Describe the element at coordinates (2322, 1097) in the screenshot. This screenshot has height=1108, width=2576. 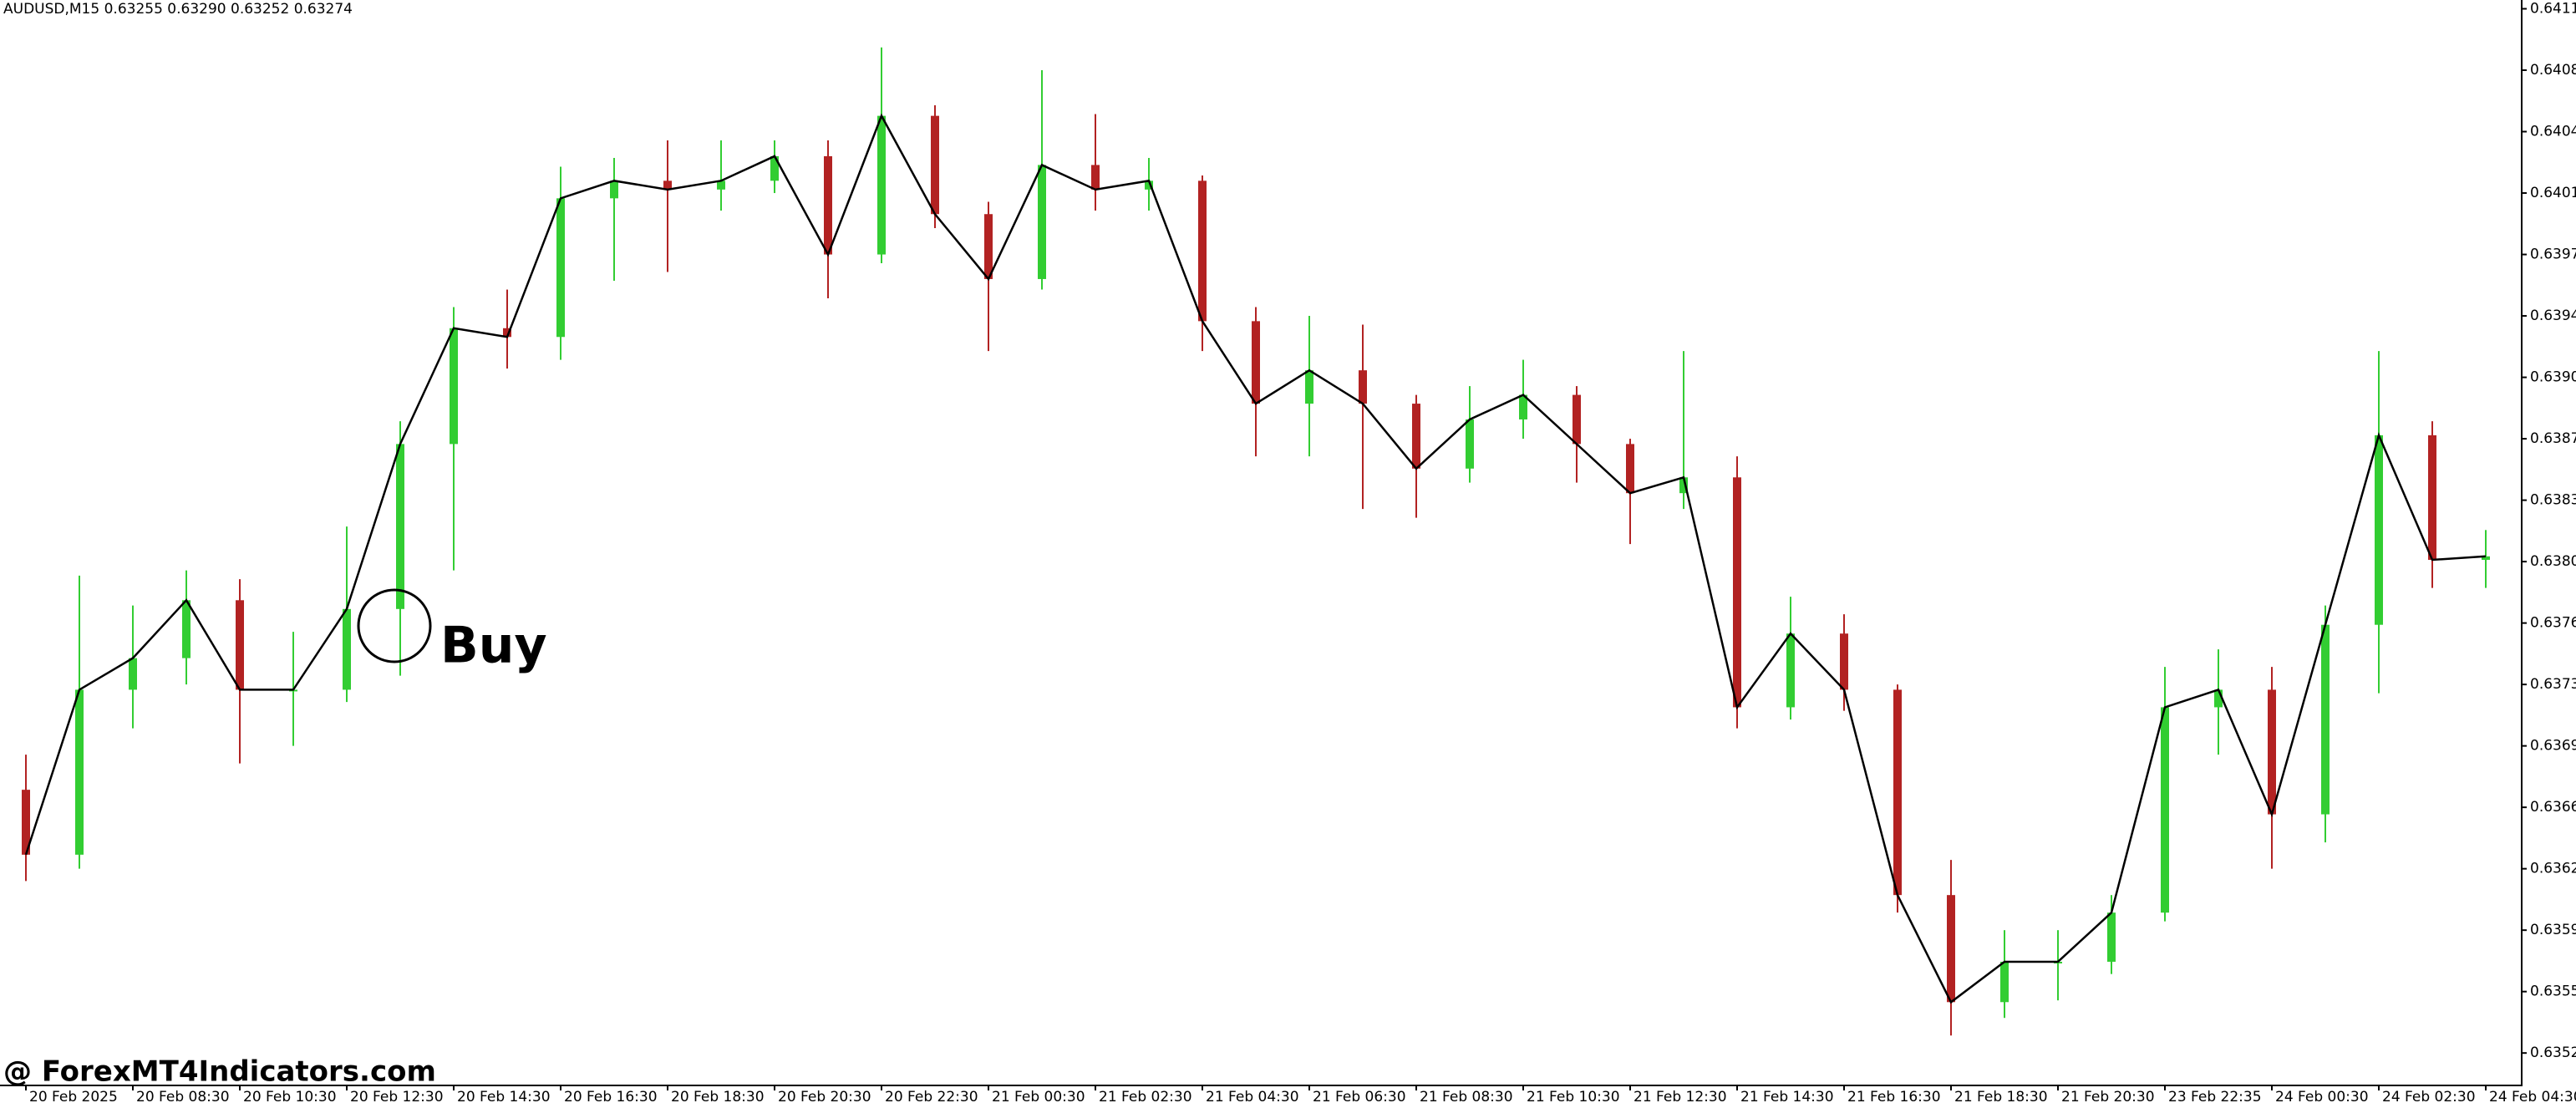
I see `x-tick-label: 24 Feb 00:30` at that location.